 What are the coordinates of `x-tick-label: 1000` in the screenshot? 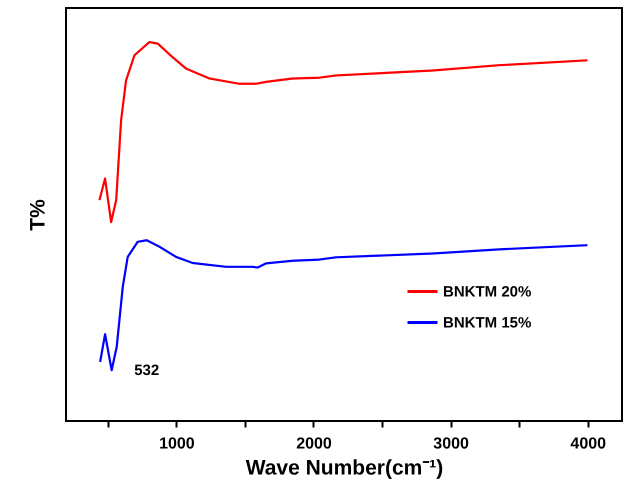 It's located at (177, 444).